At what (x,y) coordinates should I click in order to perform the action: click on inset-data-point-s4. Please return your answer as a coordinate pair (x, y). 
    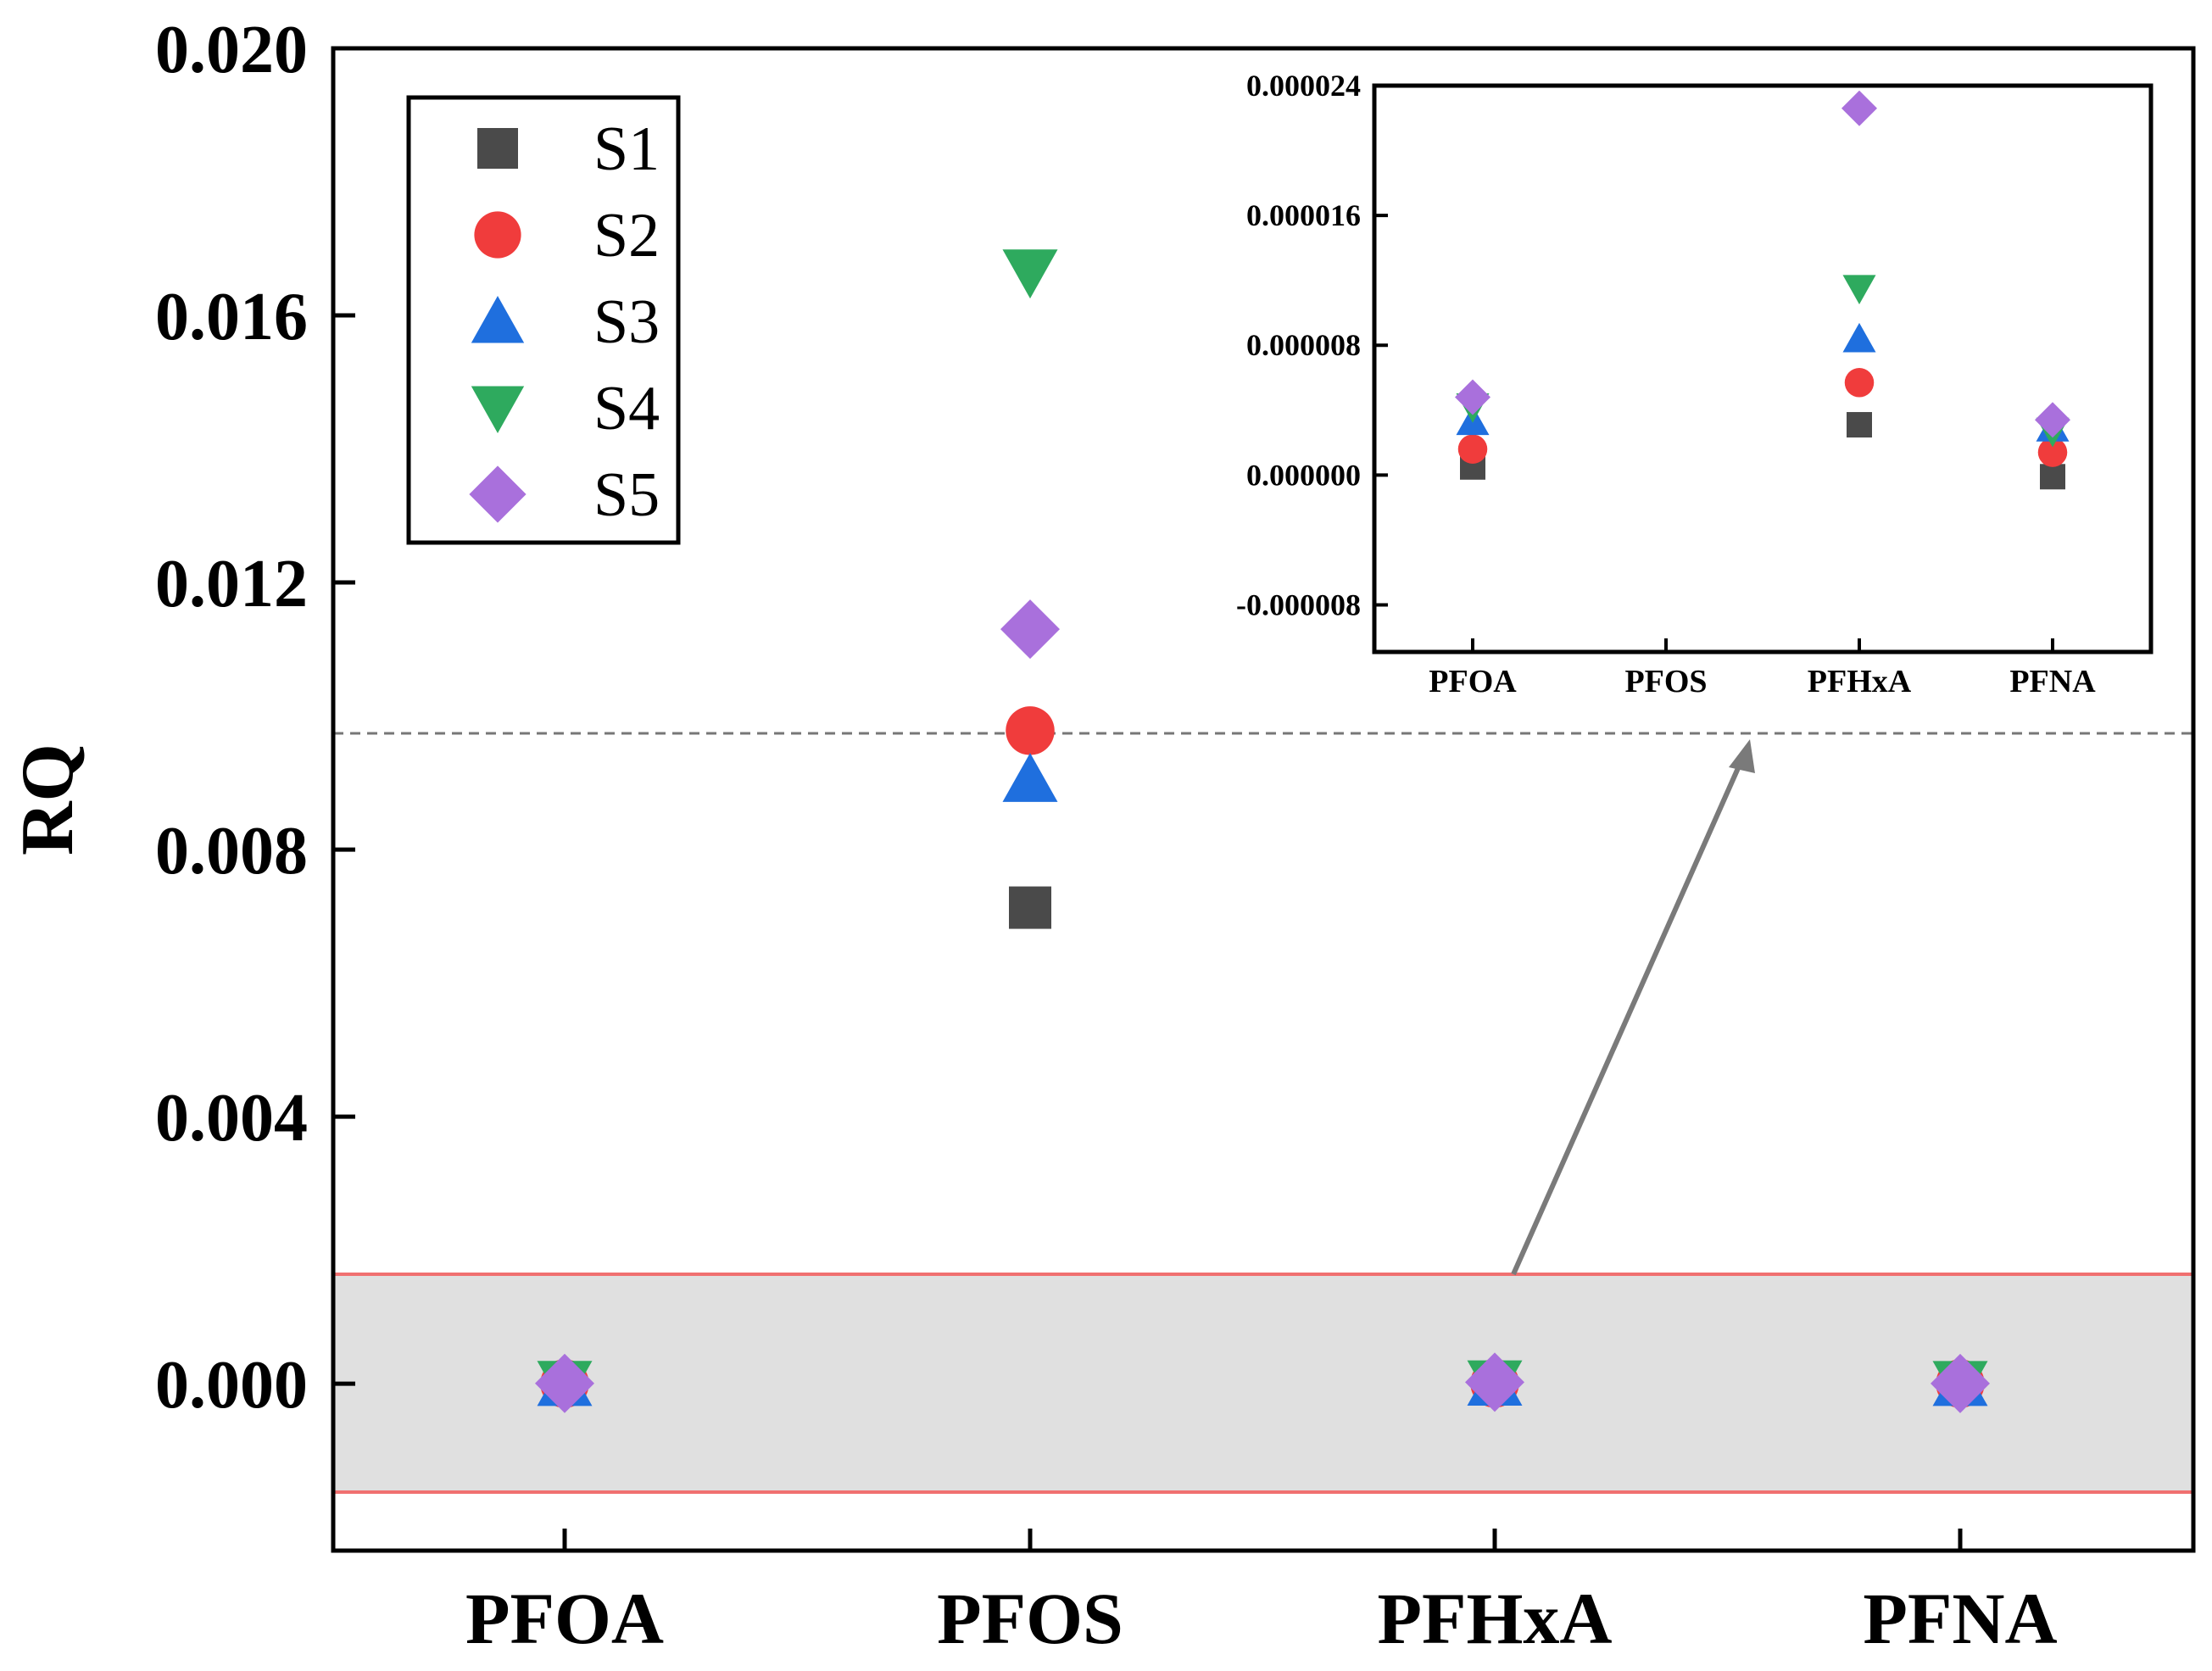
    Looking at the image, I should click on (1859, 290).